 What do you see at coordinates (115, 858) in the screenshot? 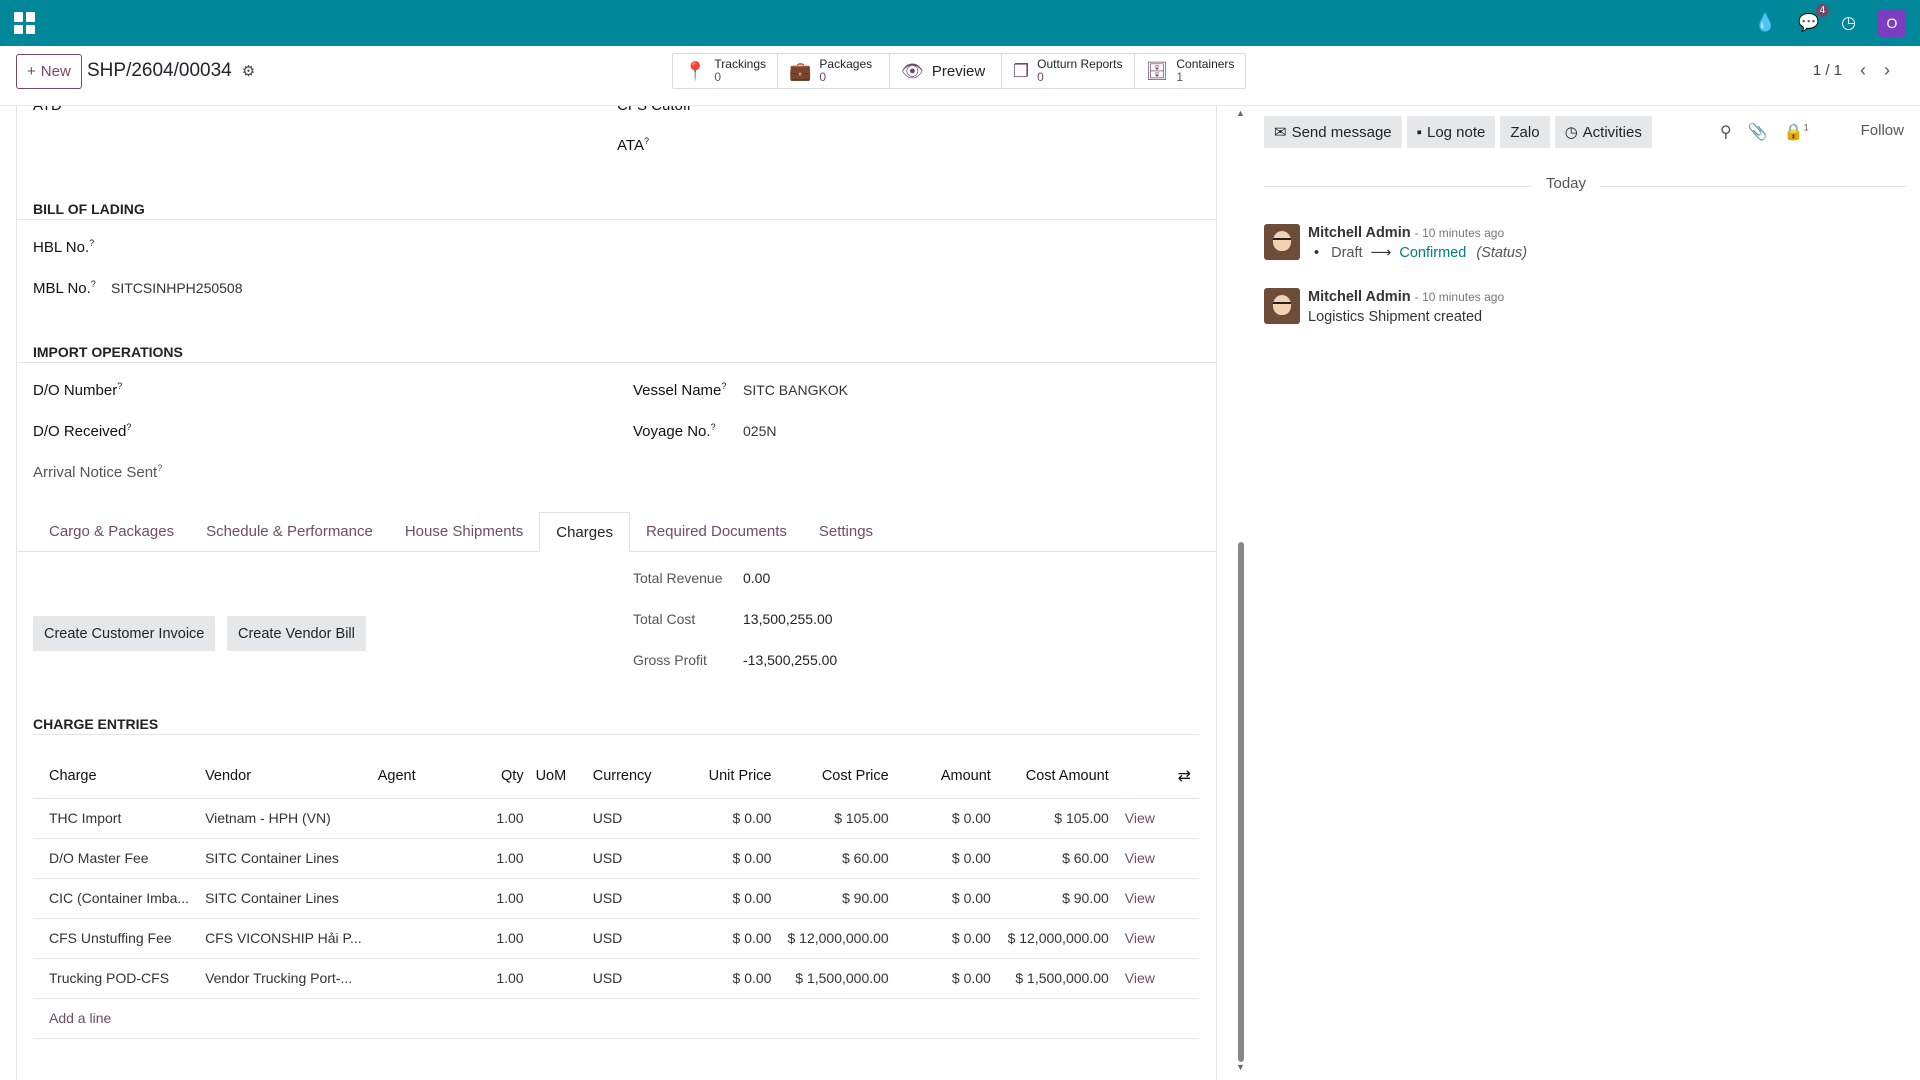
I see `cell-charge: D/O Master Fee` at bounding box center [115, 858].